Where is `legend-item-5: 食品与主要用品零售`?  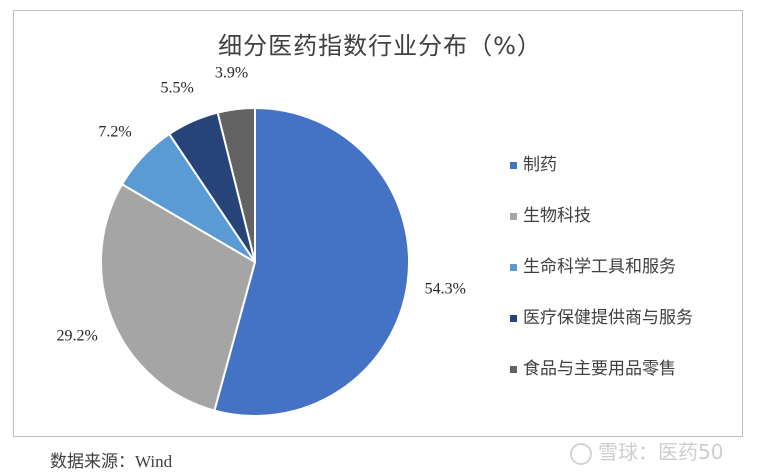
legend-item-5: 食品与主要用品零售 is located at coordinates (593, 366).